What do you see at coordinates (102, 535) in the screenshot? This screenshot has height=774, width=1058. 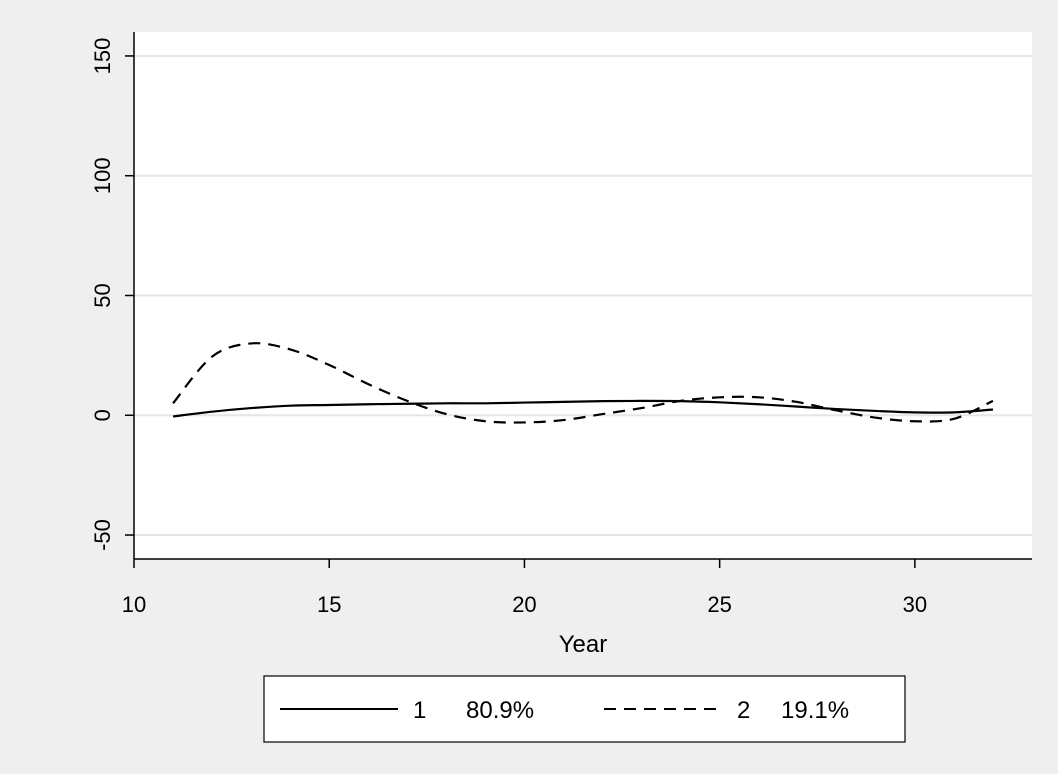 I see `y-tick-label: -50` at bounding box center [102, 535].